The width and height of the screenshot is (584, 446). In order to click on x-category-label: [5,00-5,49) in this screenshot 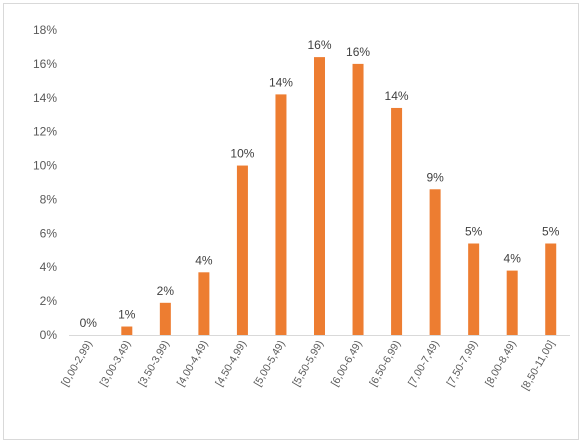, I will do `click(270, 364)`.